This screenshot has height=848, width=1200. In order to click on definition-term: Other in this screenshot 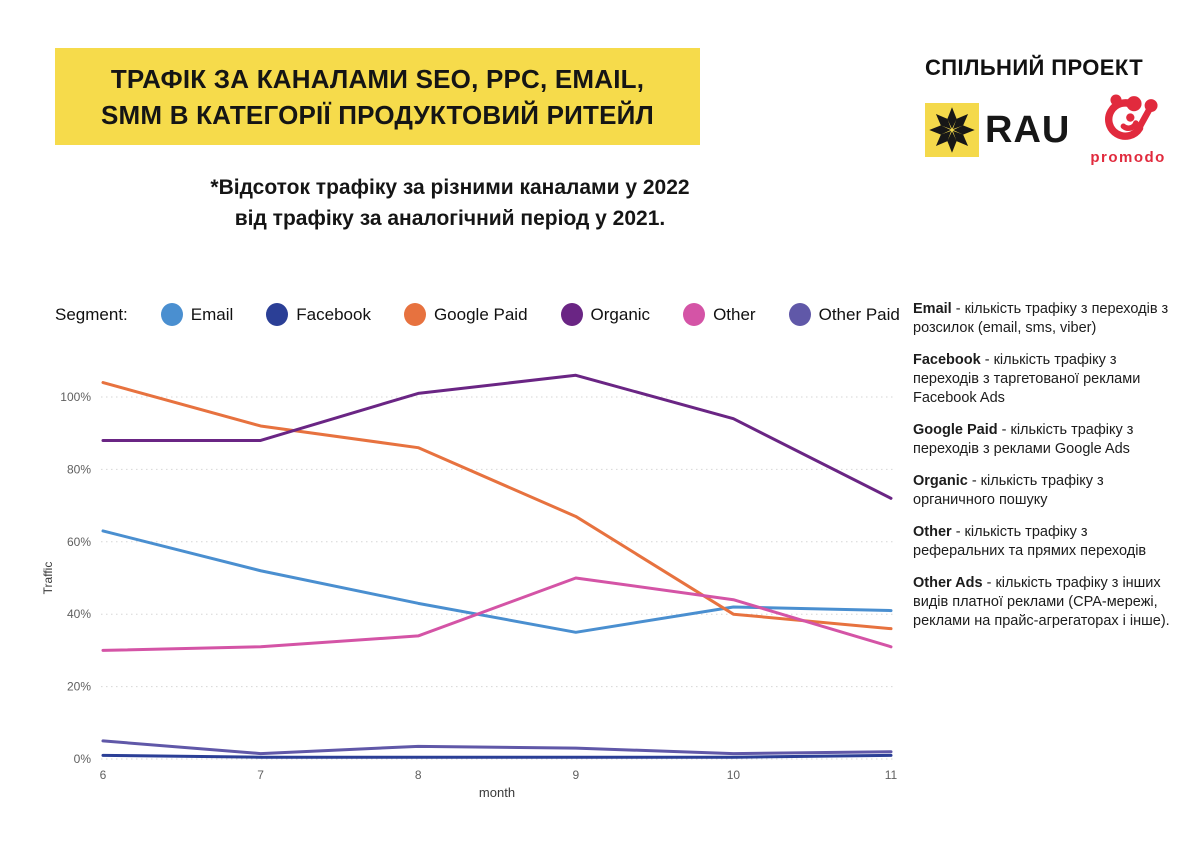, I will do `click(932, 532)`.